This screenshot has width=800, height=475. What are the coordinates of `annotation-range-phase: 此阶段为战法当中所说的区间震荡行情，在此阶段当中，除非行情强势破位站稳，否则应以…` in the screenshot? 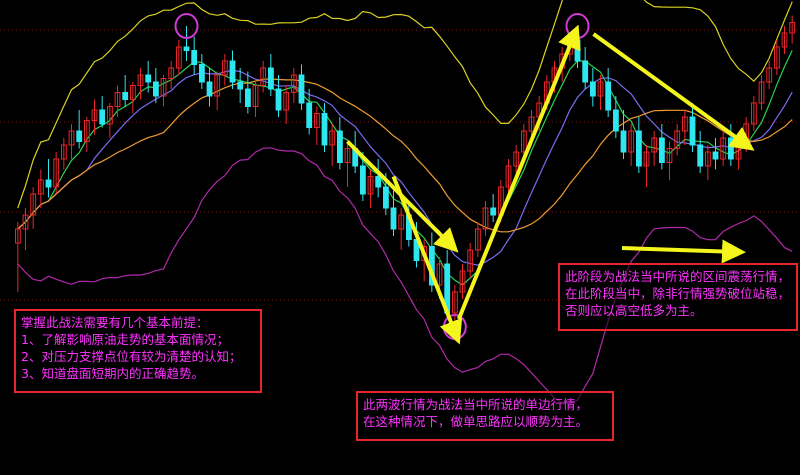 It's located at (678, 297).